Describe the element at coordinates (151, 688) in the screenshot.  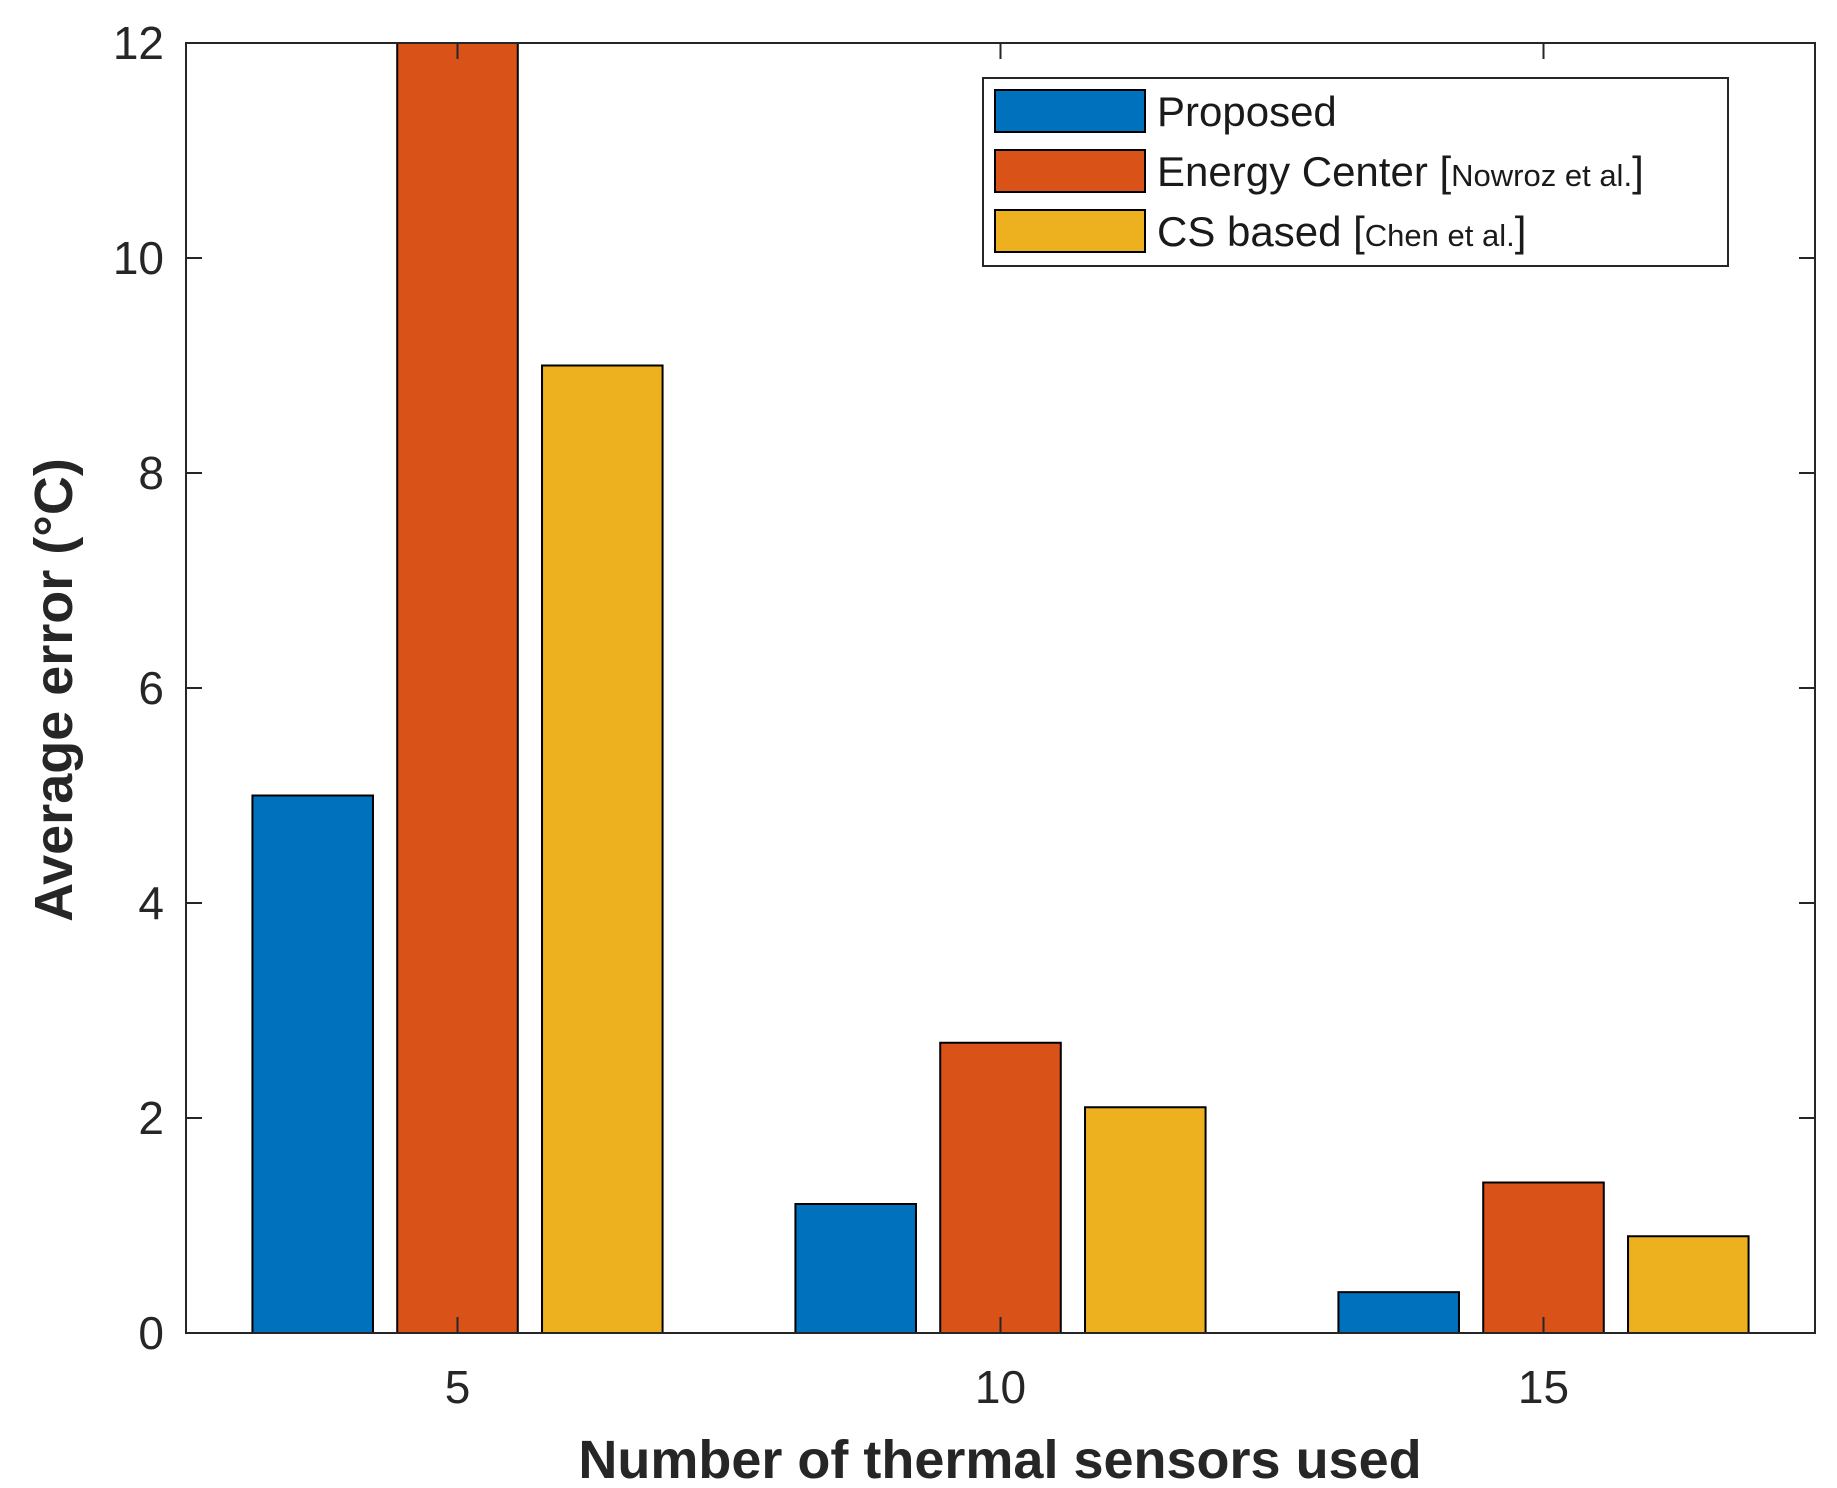
I see `y-tick-label: 6` at that location.